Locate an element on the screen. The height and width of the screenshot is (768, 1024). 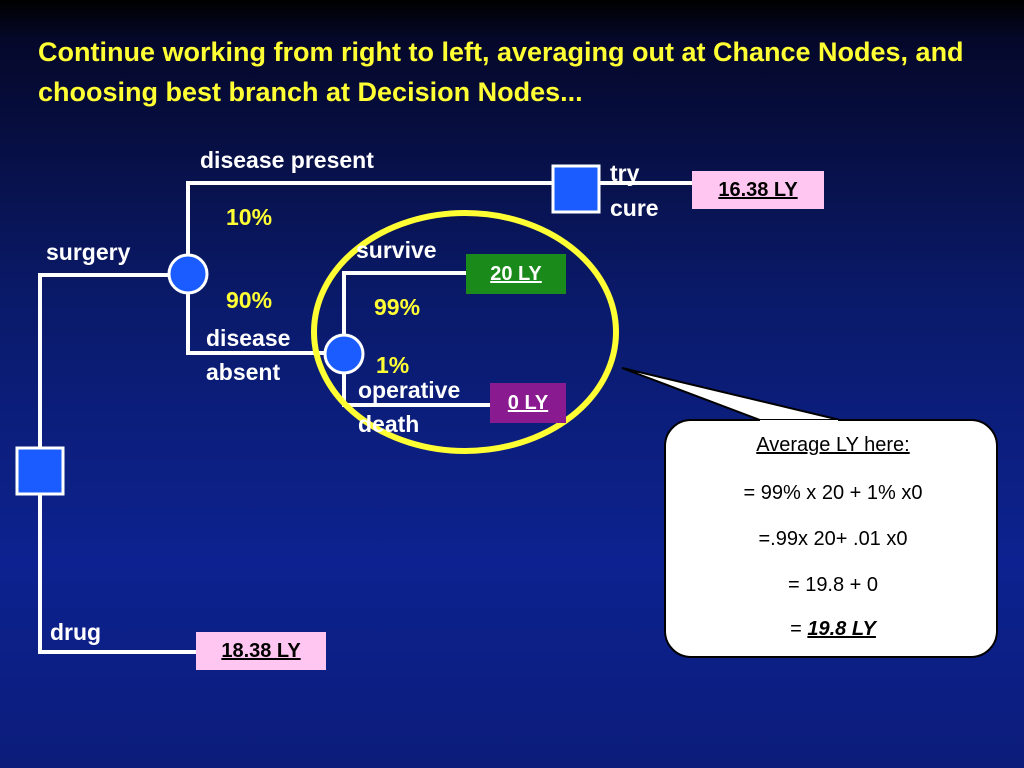
branch-drug is located at coordinates (117, 574).